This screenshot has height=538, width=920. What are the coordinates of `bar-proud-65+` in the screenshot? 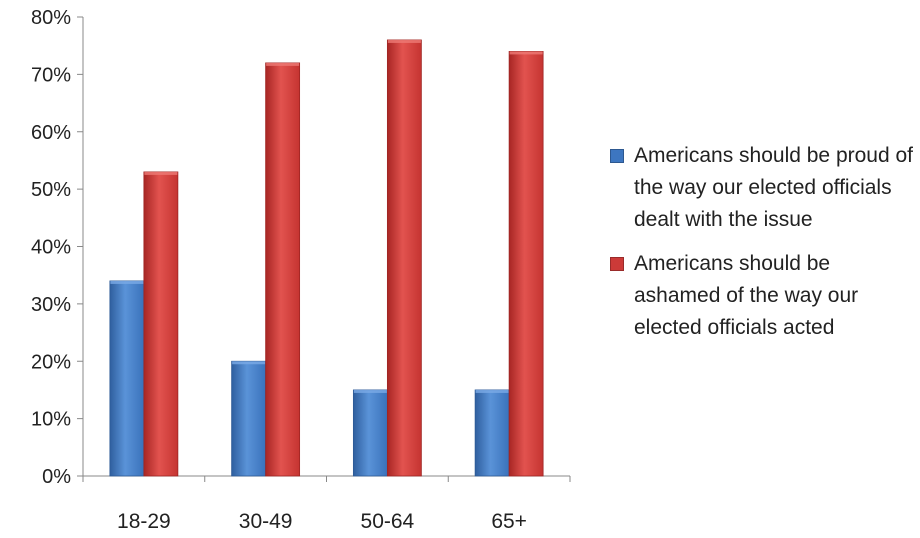 It's located at (492, 433).